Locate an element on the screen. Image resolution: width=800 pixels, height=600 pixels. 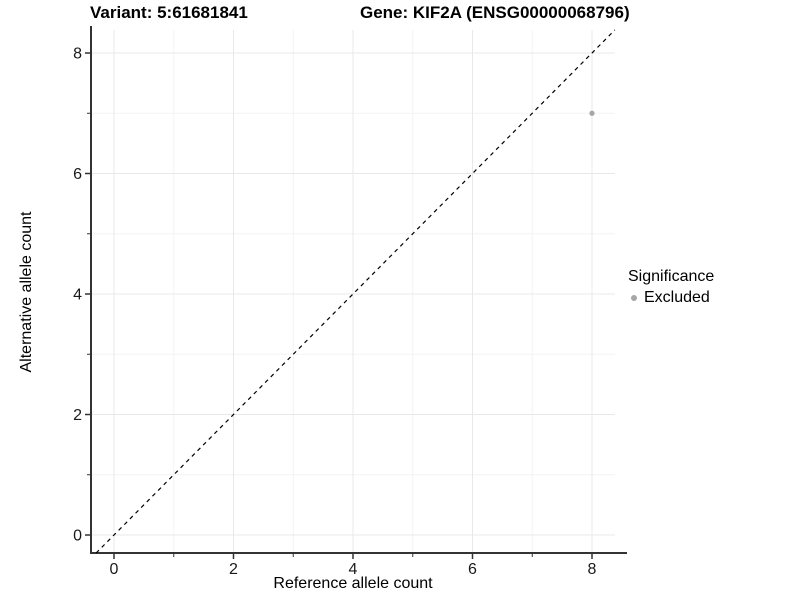
data-point is located at coordinates (592, 113).